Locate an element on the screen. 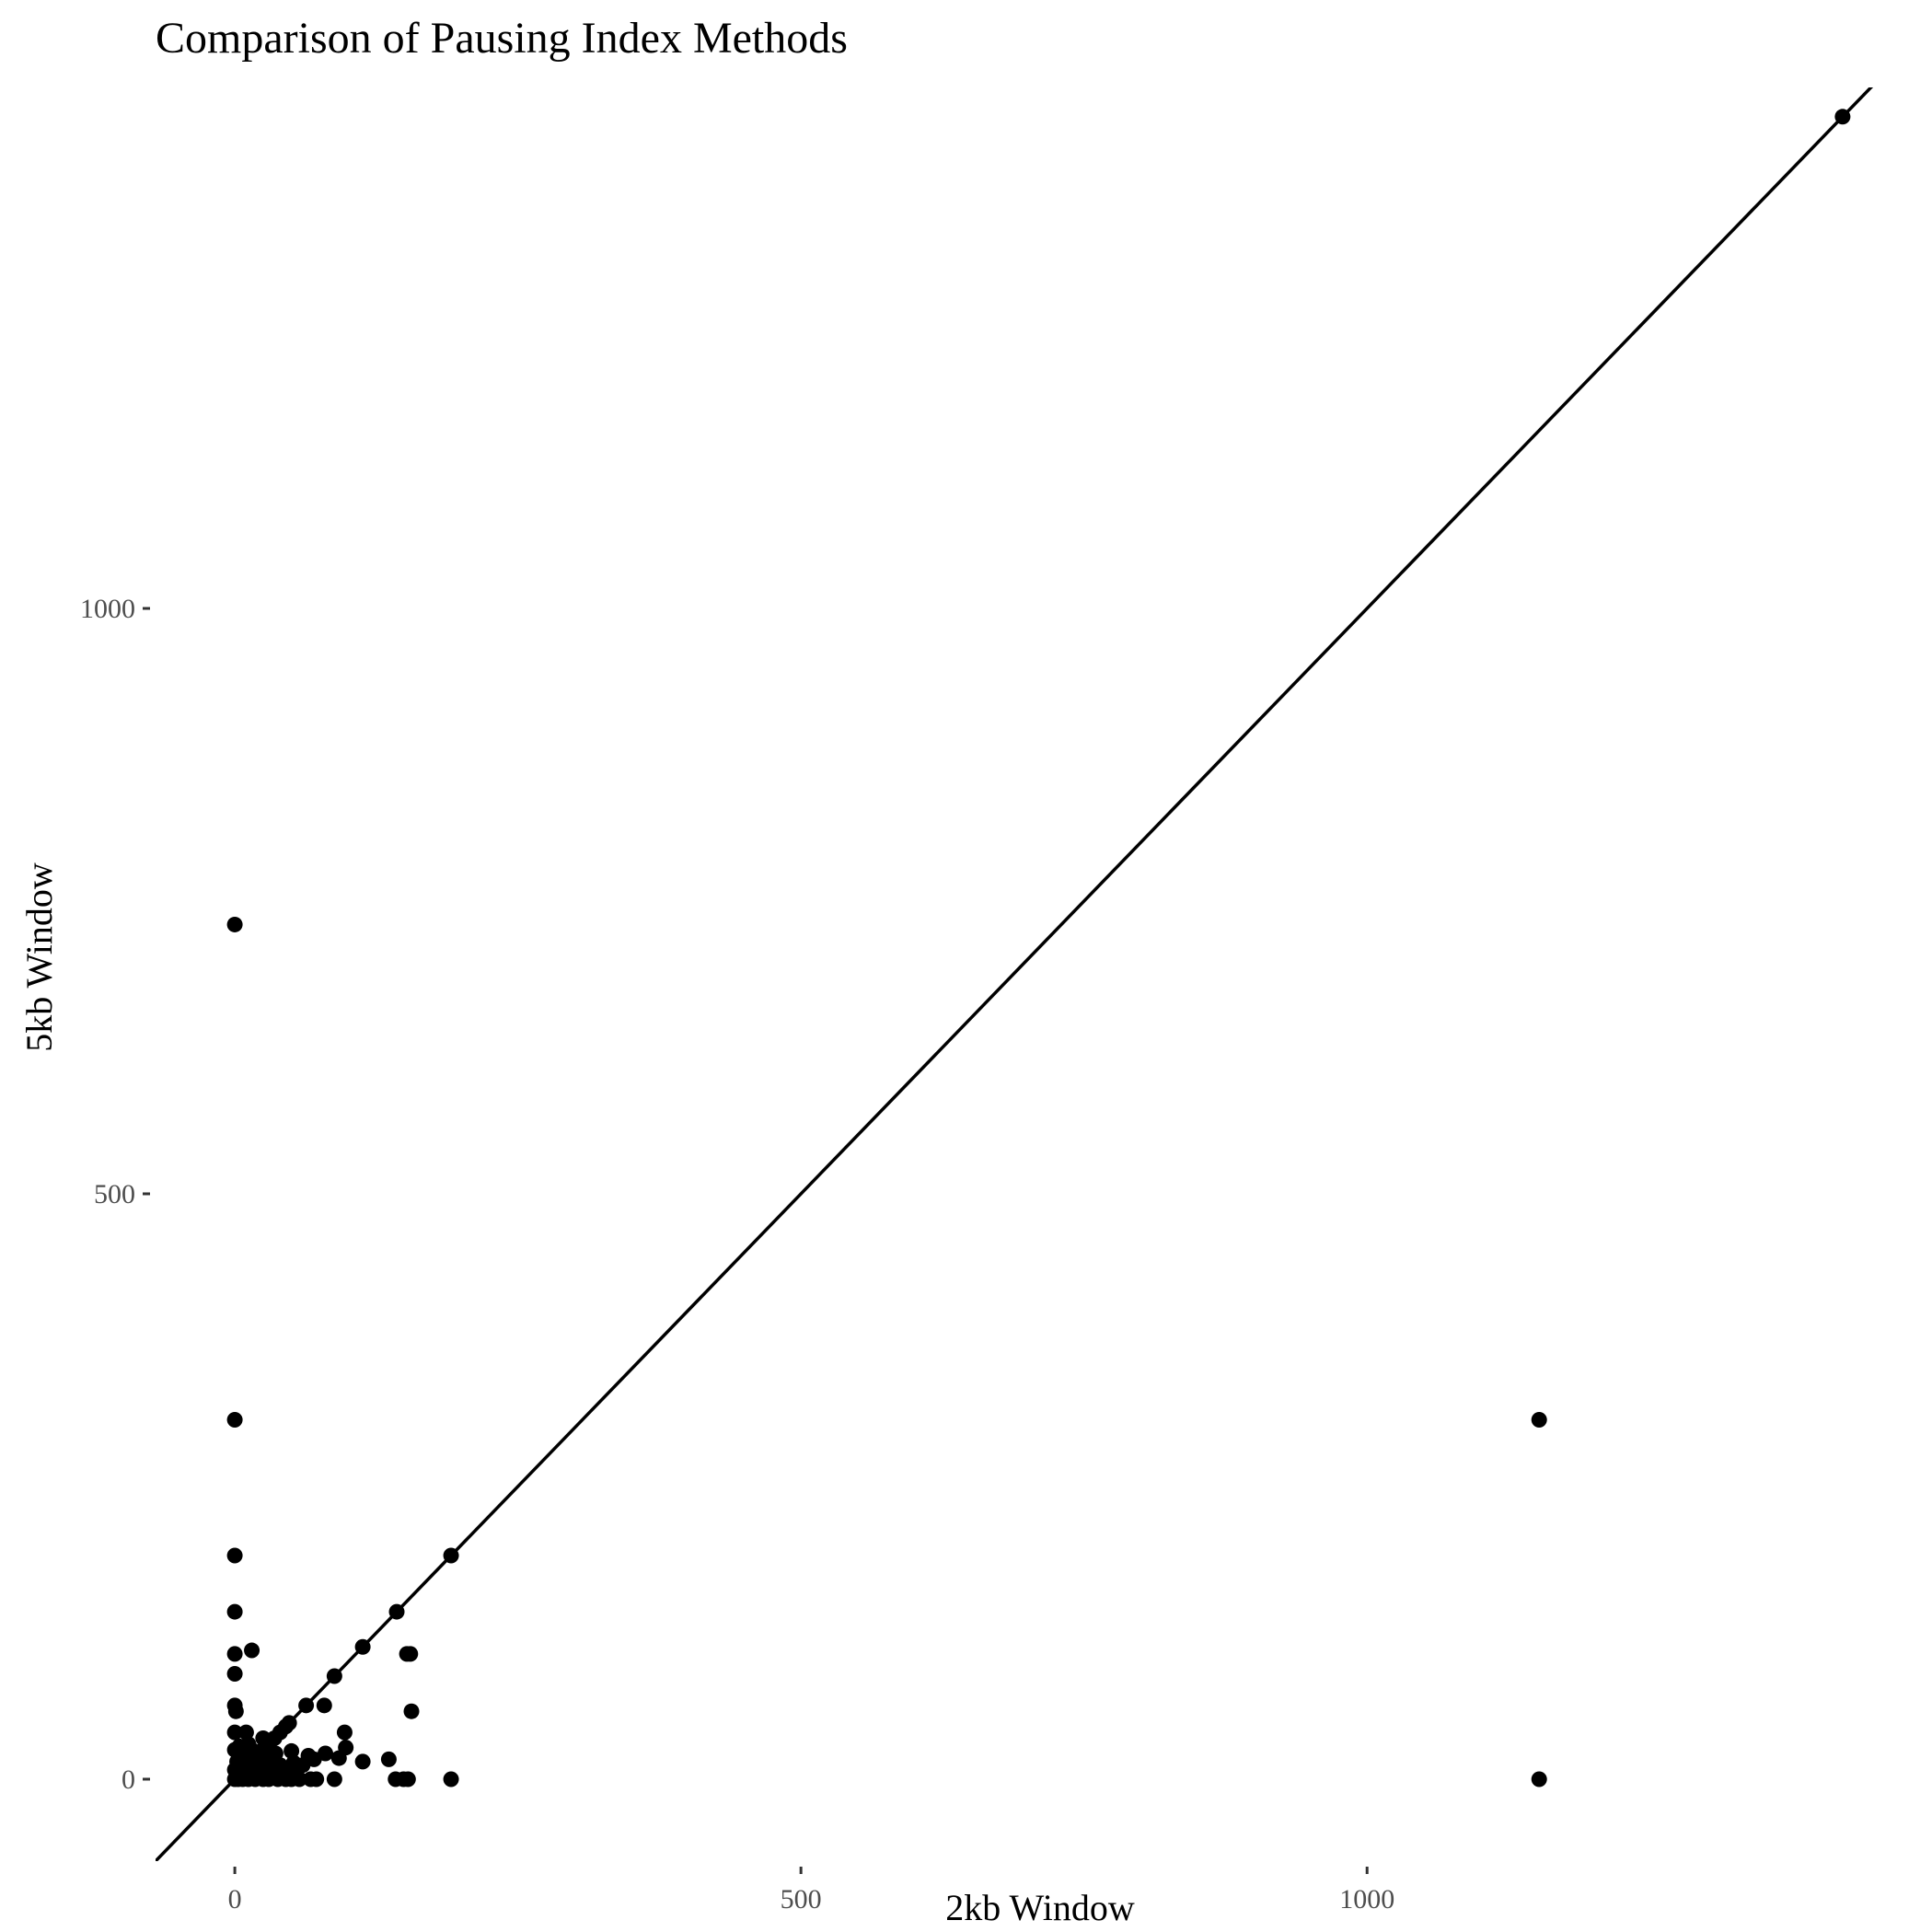 Image resolution: width=1932 pixels, height=1932 pixels. y-tick-label: 500 is located at coordinates (115, 1194).